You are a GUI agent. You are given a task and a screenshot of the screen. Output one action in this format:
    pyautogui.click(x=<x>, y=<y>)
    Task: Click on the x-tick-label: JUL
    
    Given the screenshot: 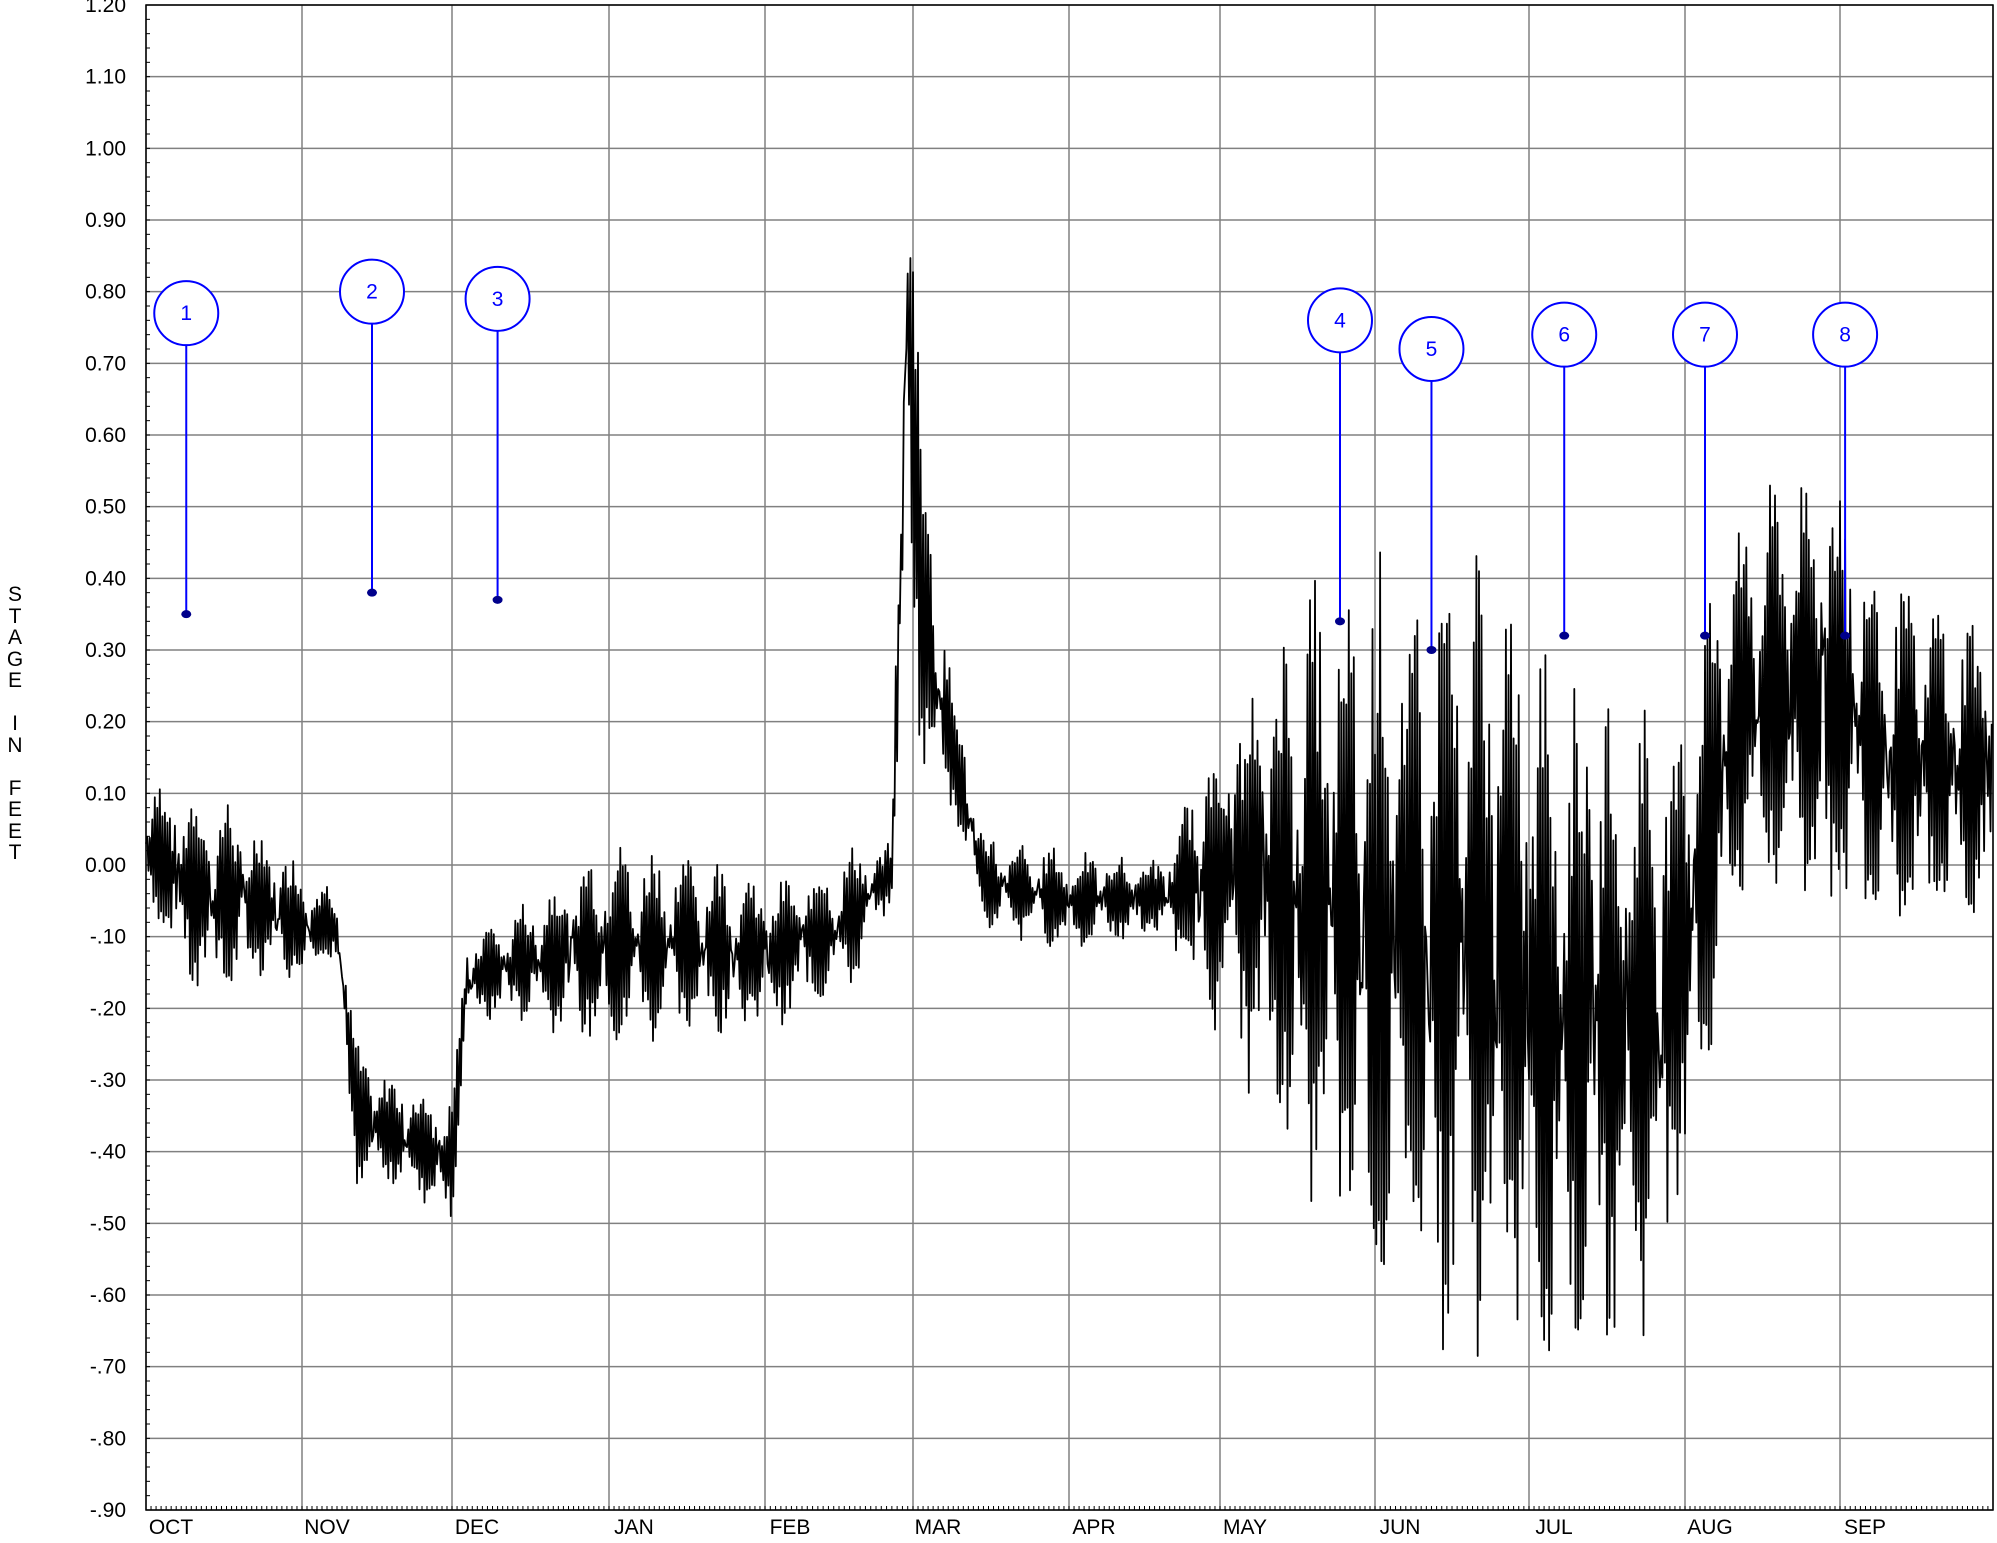 What is the action you would take?
    pyautogui.click(x=1553, y=1527)
    